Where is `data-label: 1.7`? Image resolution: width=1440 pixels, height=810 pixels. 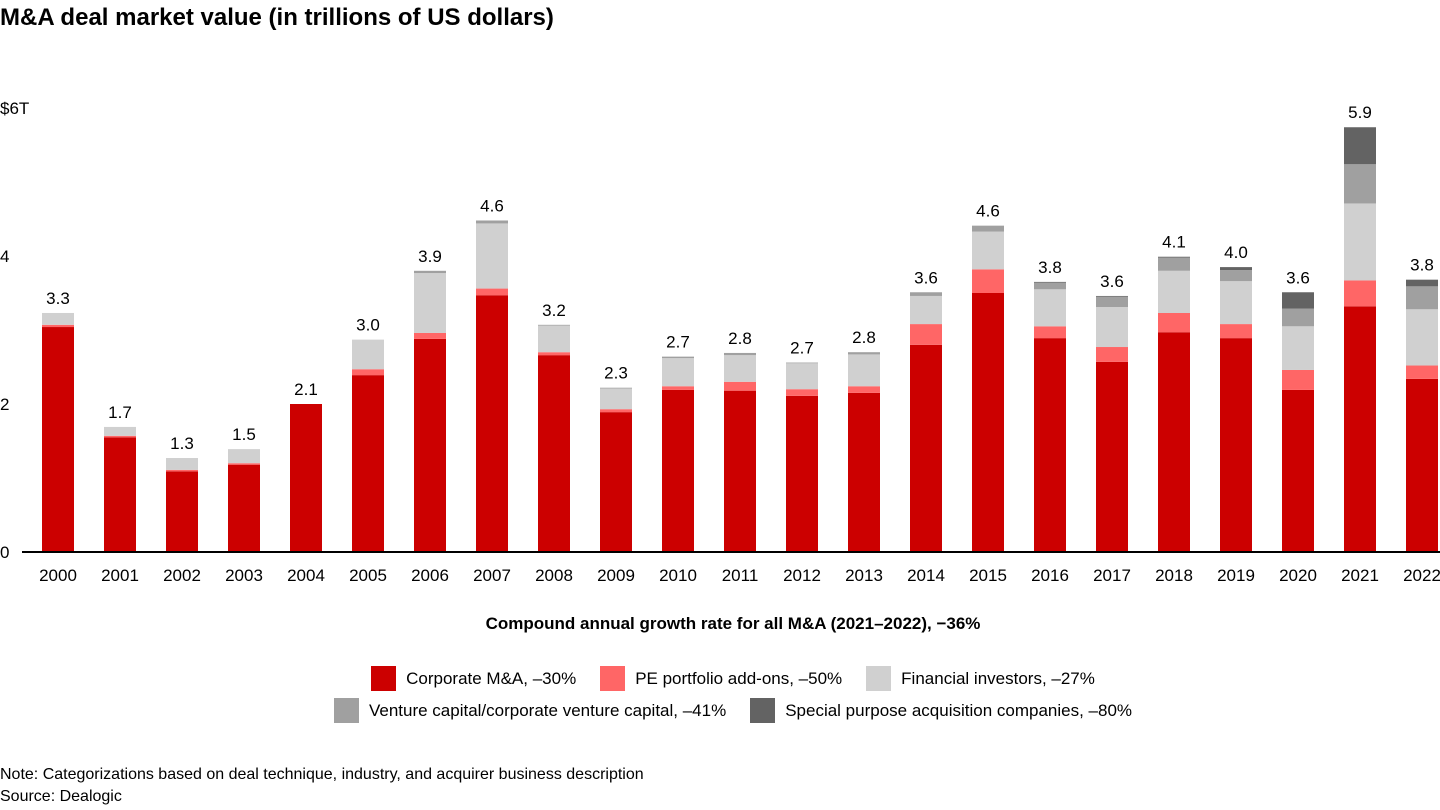 data-label: 1.7 is located at coordinates (120, 412).